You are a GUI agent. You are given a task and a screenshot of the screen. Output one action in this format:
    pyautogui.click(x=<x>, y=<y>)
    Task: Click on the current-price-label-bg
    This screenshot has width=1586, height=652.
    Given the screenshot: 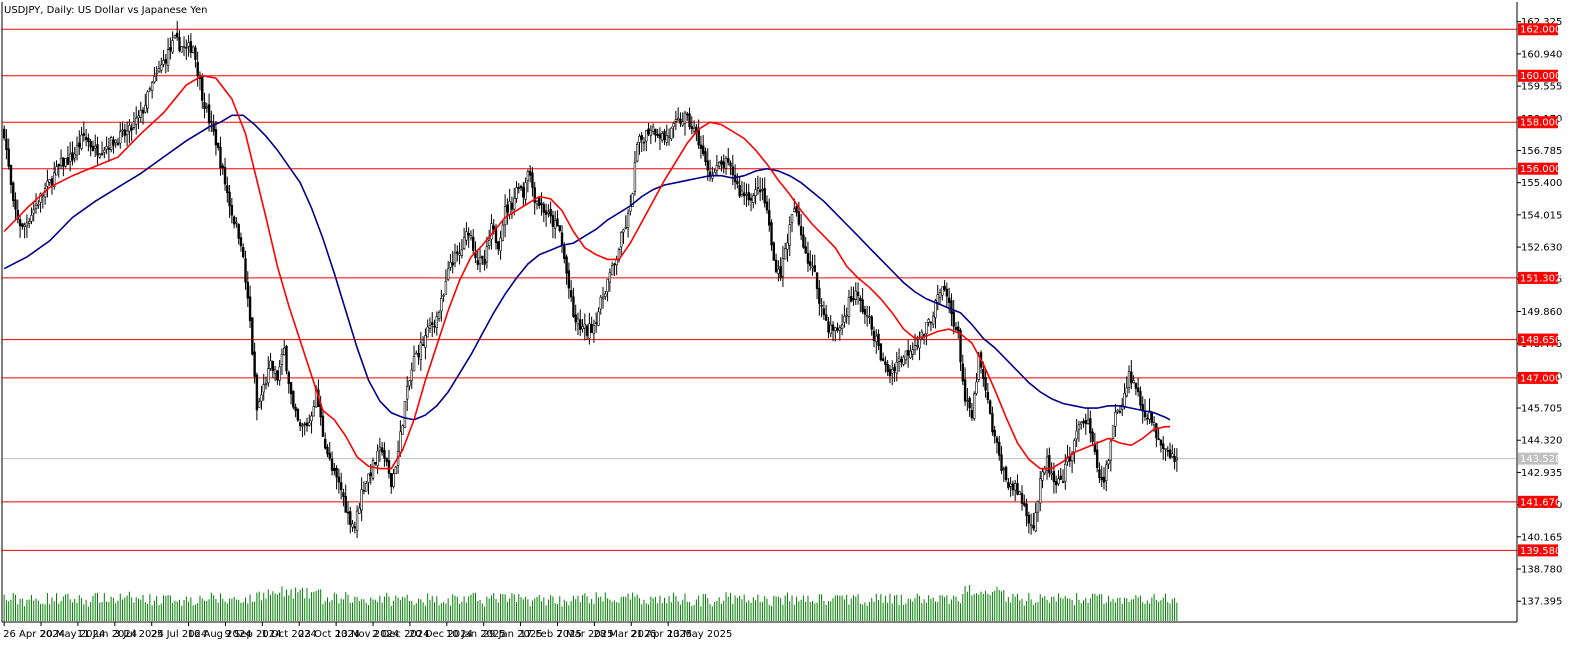 What is the action you would take?
    pyautogui.click(x=1538, y=458)
    